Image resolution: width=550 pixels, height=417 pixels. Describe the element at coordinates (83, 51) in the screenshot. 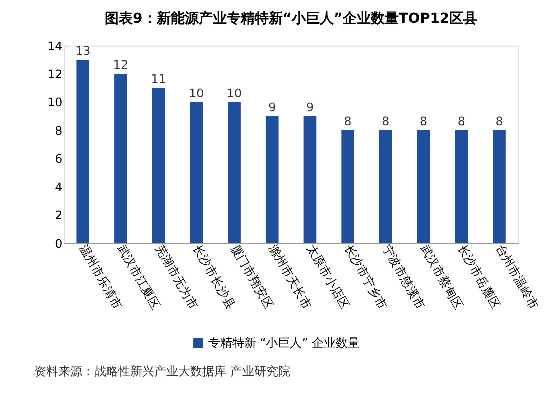

I see `data-label: 13` at that location.